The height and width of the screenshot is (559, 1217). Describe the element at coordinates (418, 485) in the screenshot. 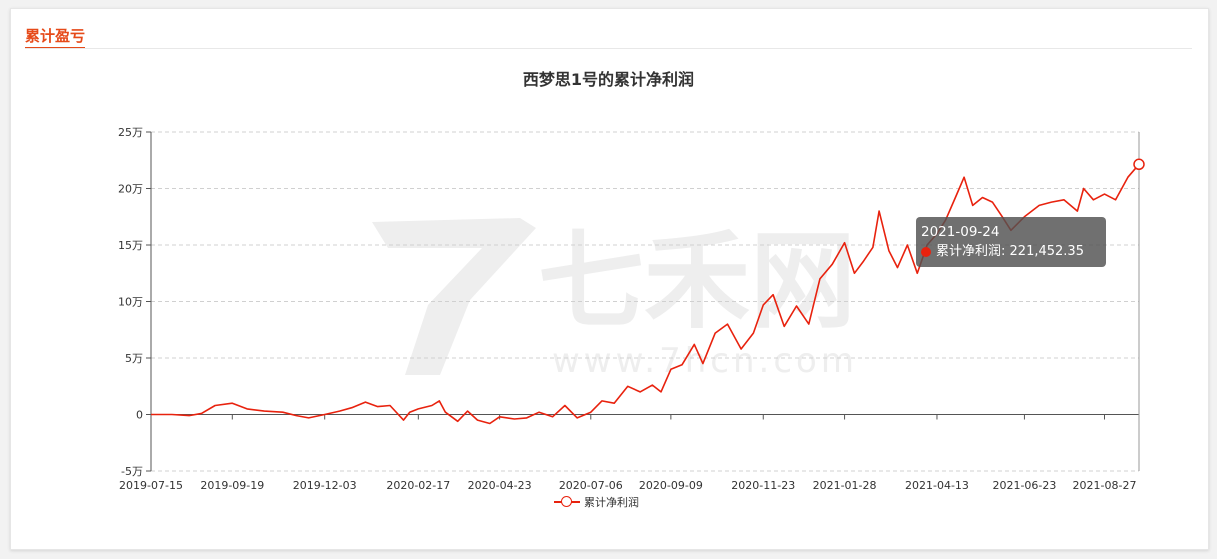

I see `x-tick-label: 2020-02-17` at that location.